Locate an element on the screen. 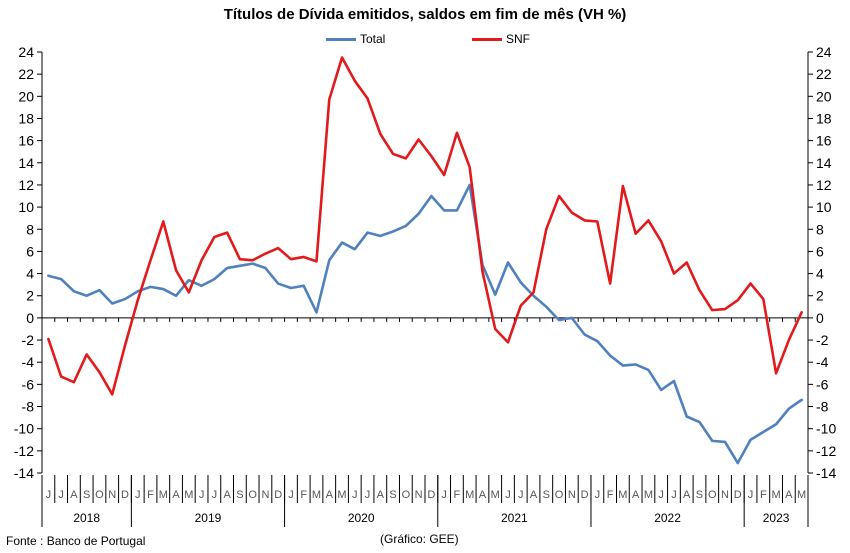  legend-swatch-snf is located at coordinates (487, 39).